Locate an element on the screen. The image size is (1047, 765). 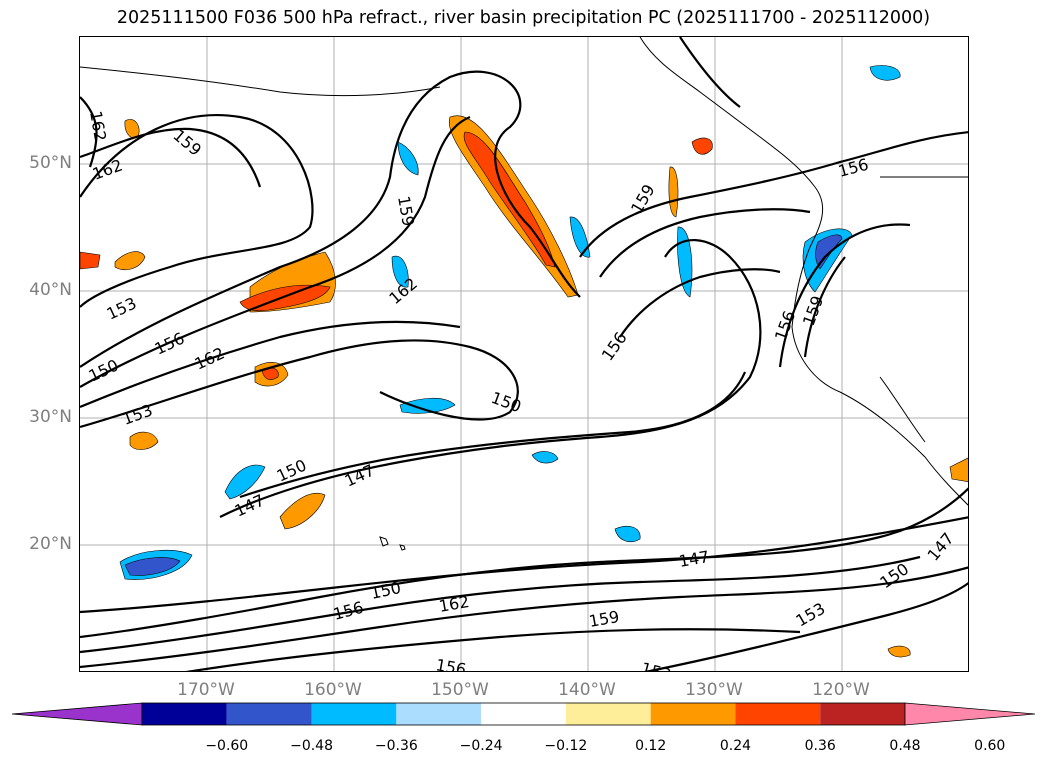
shade-blue-44n is located at coordinates (685, 262).